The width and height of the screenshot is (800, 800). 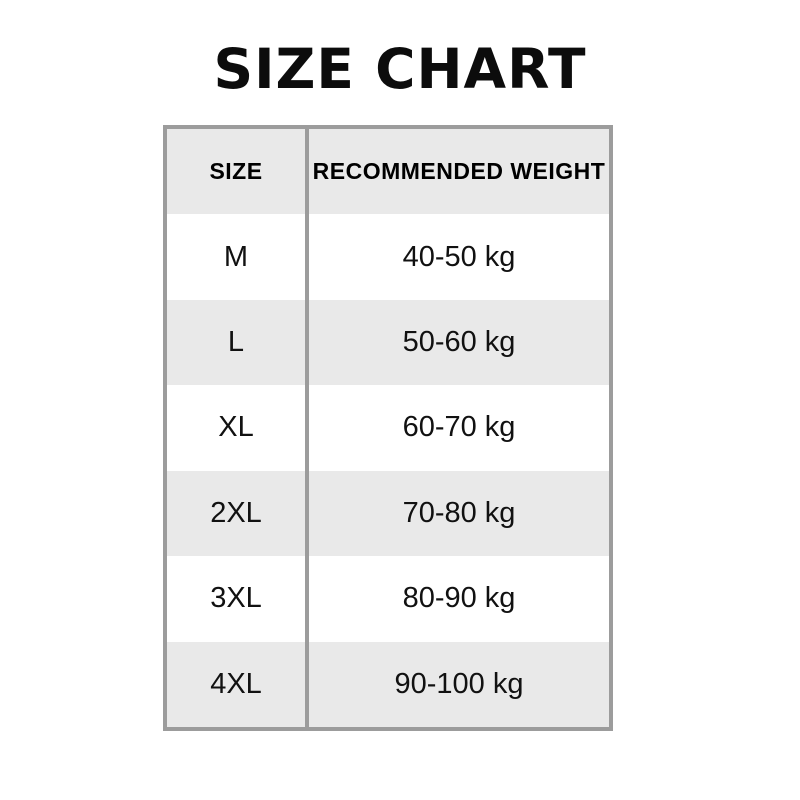 I want to click on column-header-recommended-weight: RECOMMENDED WEIGHT, so click(x=459, y=171).